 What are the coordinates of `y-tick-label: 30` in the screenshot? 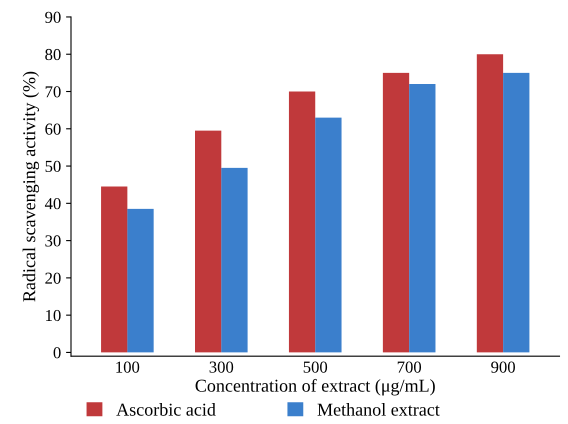 It's located at (53, 241).